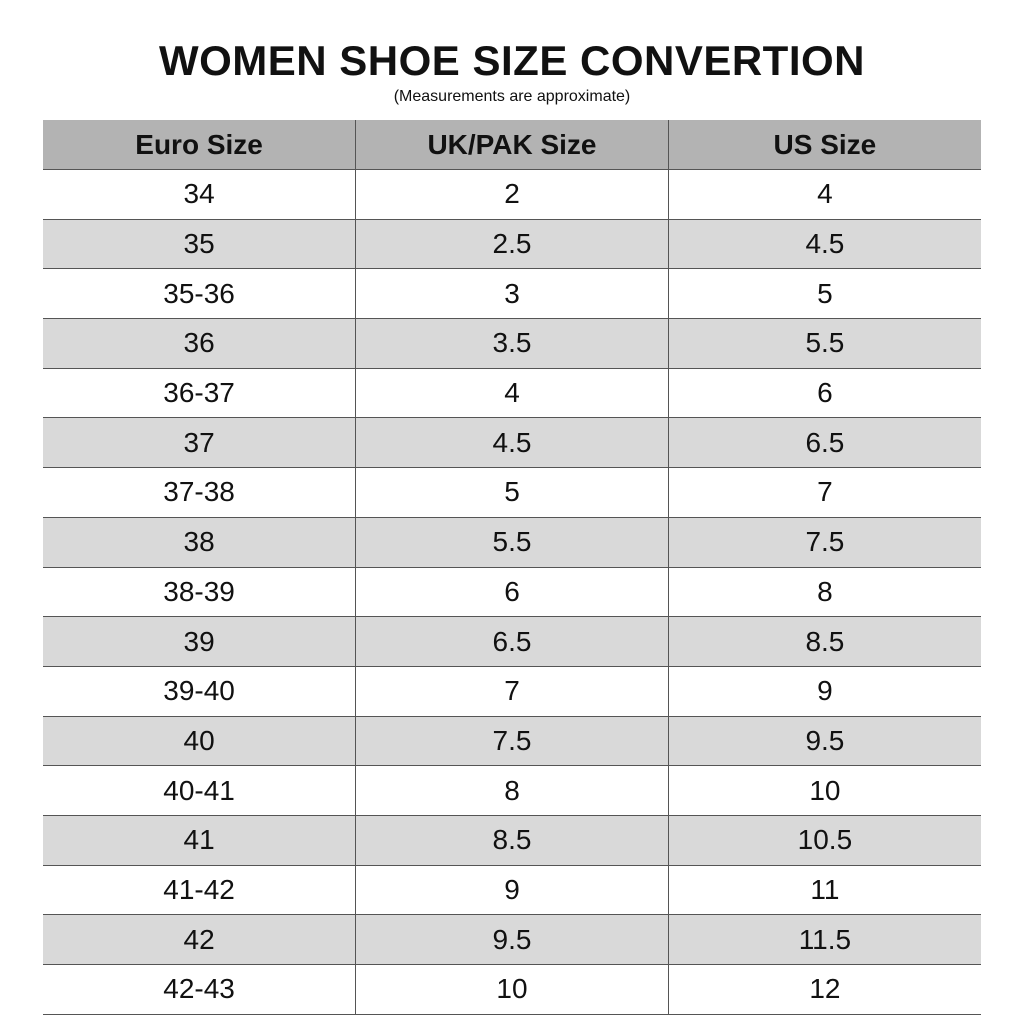 The width and height of the screenshot is (1024, 1024). I want to click on table-row: 36 3.5 5.5, so click(512, 343).